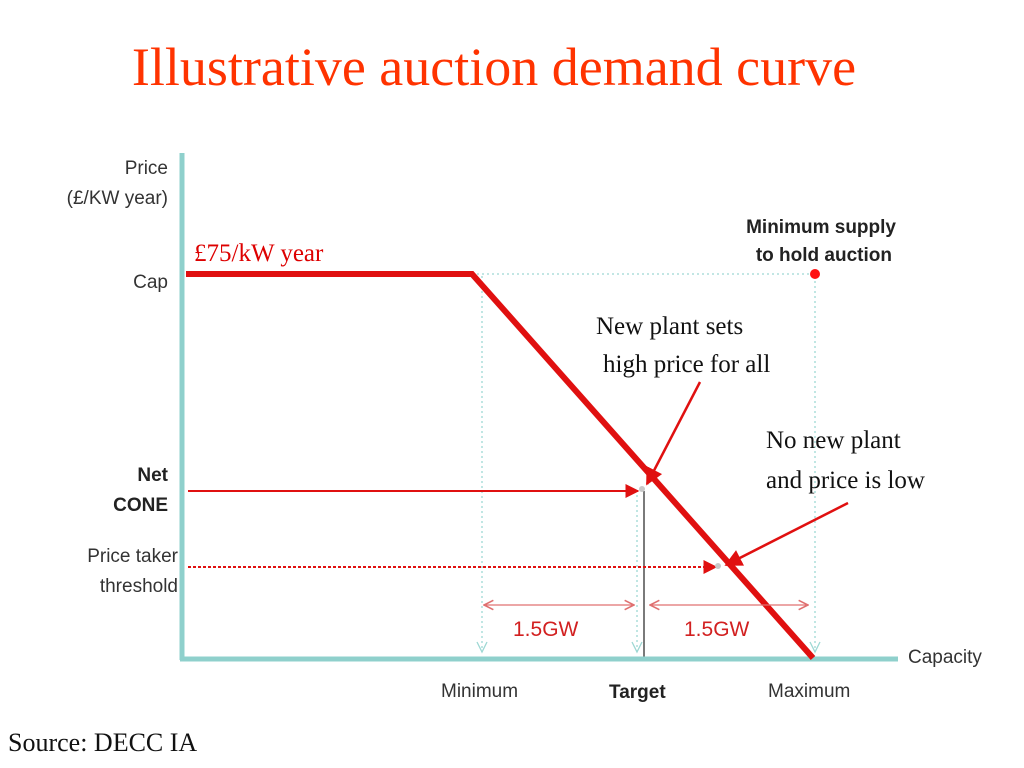 The image size is (1024, 768). Describe the element at coordinates (809, 691) in the screenshot. I see `x-tick-maximum: Maximum` at that location.